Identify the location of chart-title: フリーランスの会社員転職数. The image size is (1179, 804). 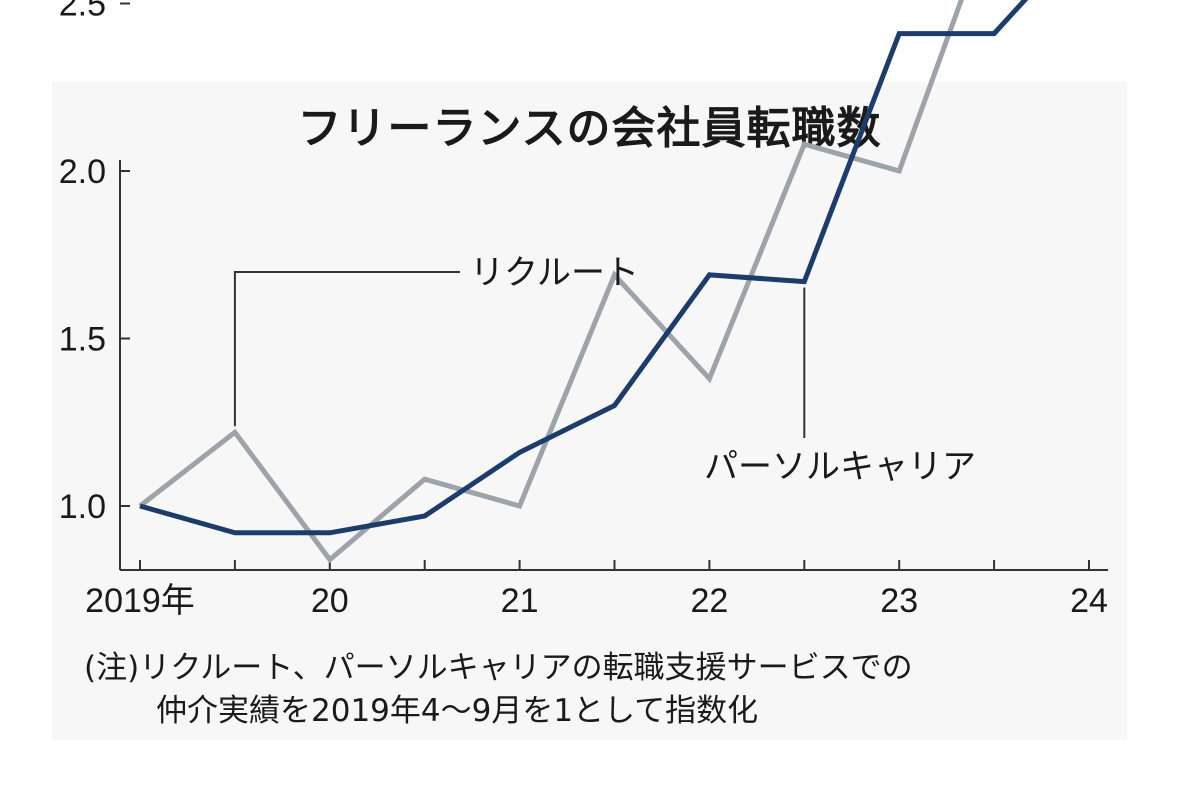
(589, 128).